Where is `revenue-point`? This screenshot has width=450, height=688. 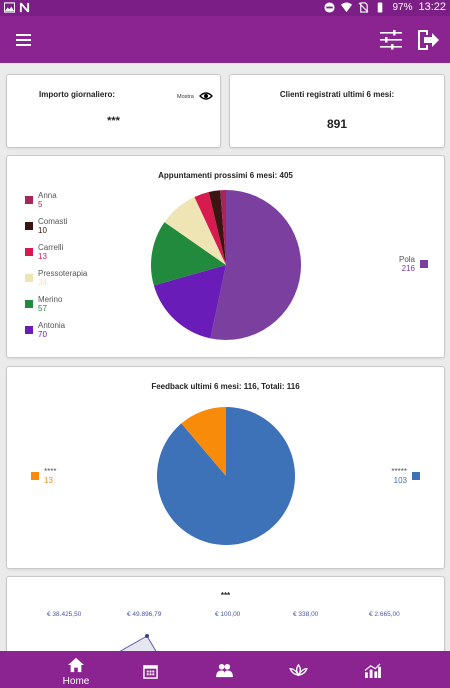 revenue-point is located at coordinates (147, 636).